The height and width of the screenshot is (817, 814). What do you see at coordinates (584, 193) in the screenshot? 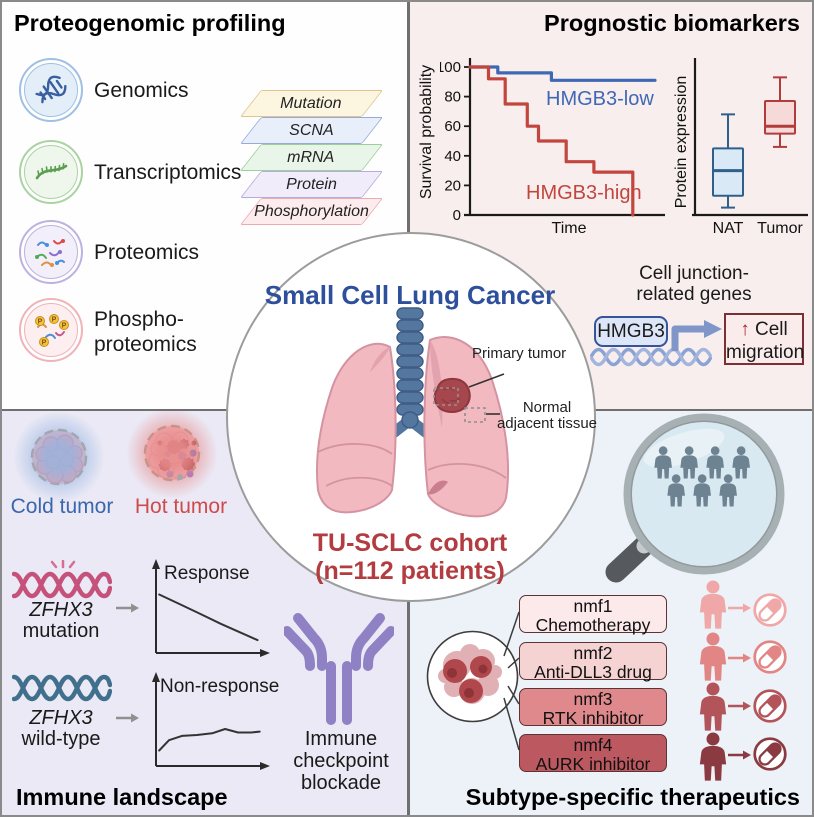
I see `hmgb3-high-label: HMGB3-high` at bounding box center [584, 193].